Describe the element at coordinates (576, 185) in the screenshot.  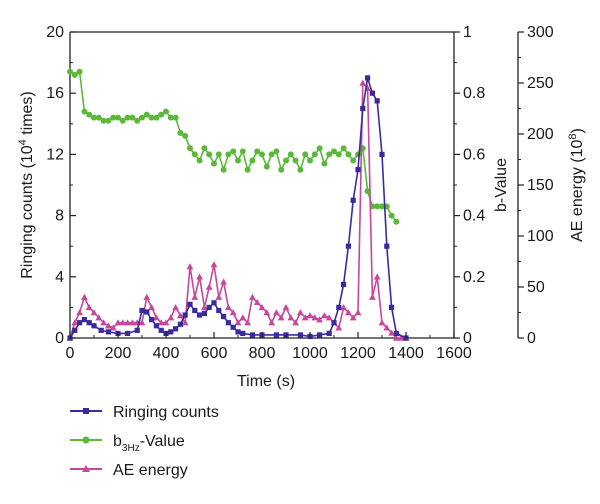
I see `y-ae-axis-title: AE energy (108)` at that location.